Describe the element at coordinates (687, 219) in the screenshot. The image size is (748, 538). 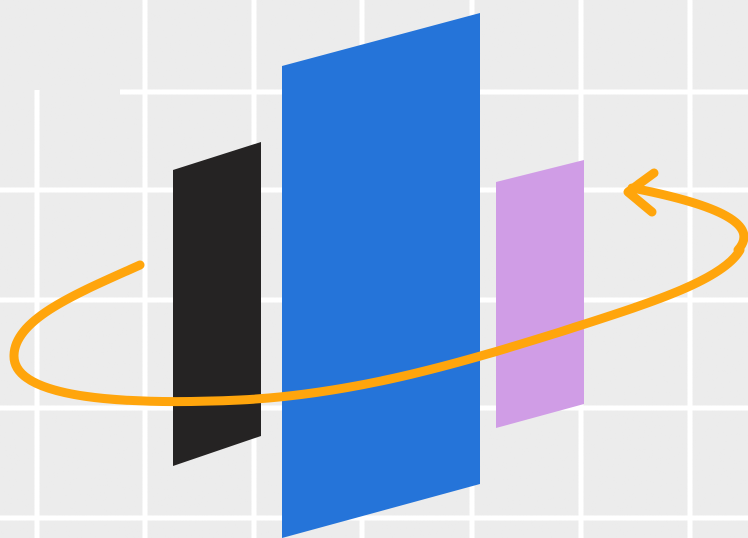
I see `orbit-arrow-back` at that location.